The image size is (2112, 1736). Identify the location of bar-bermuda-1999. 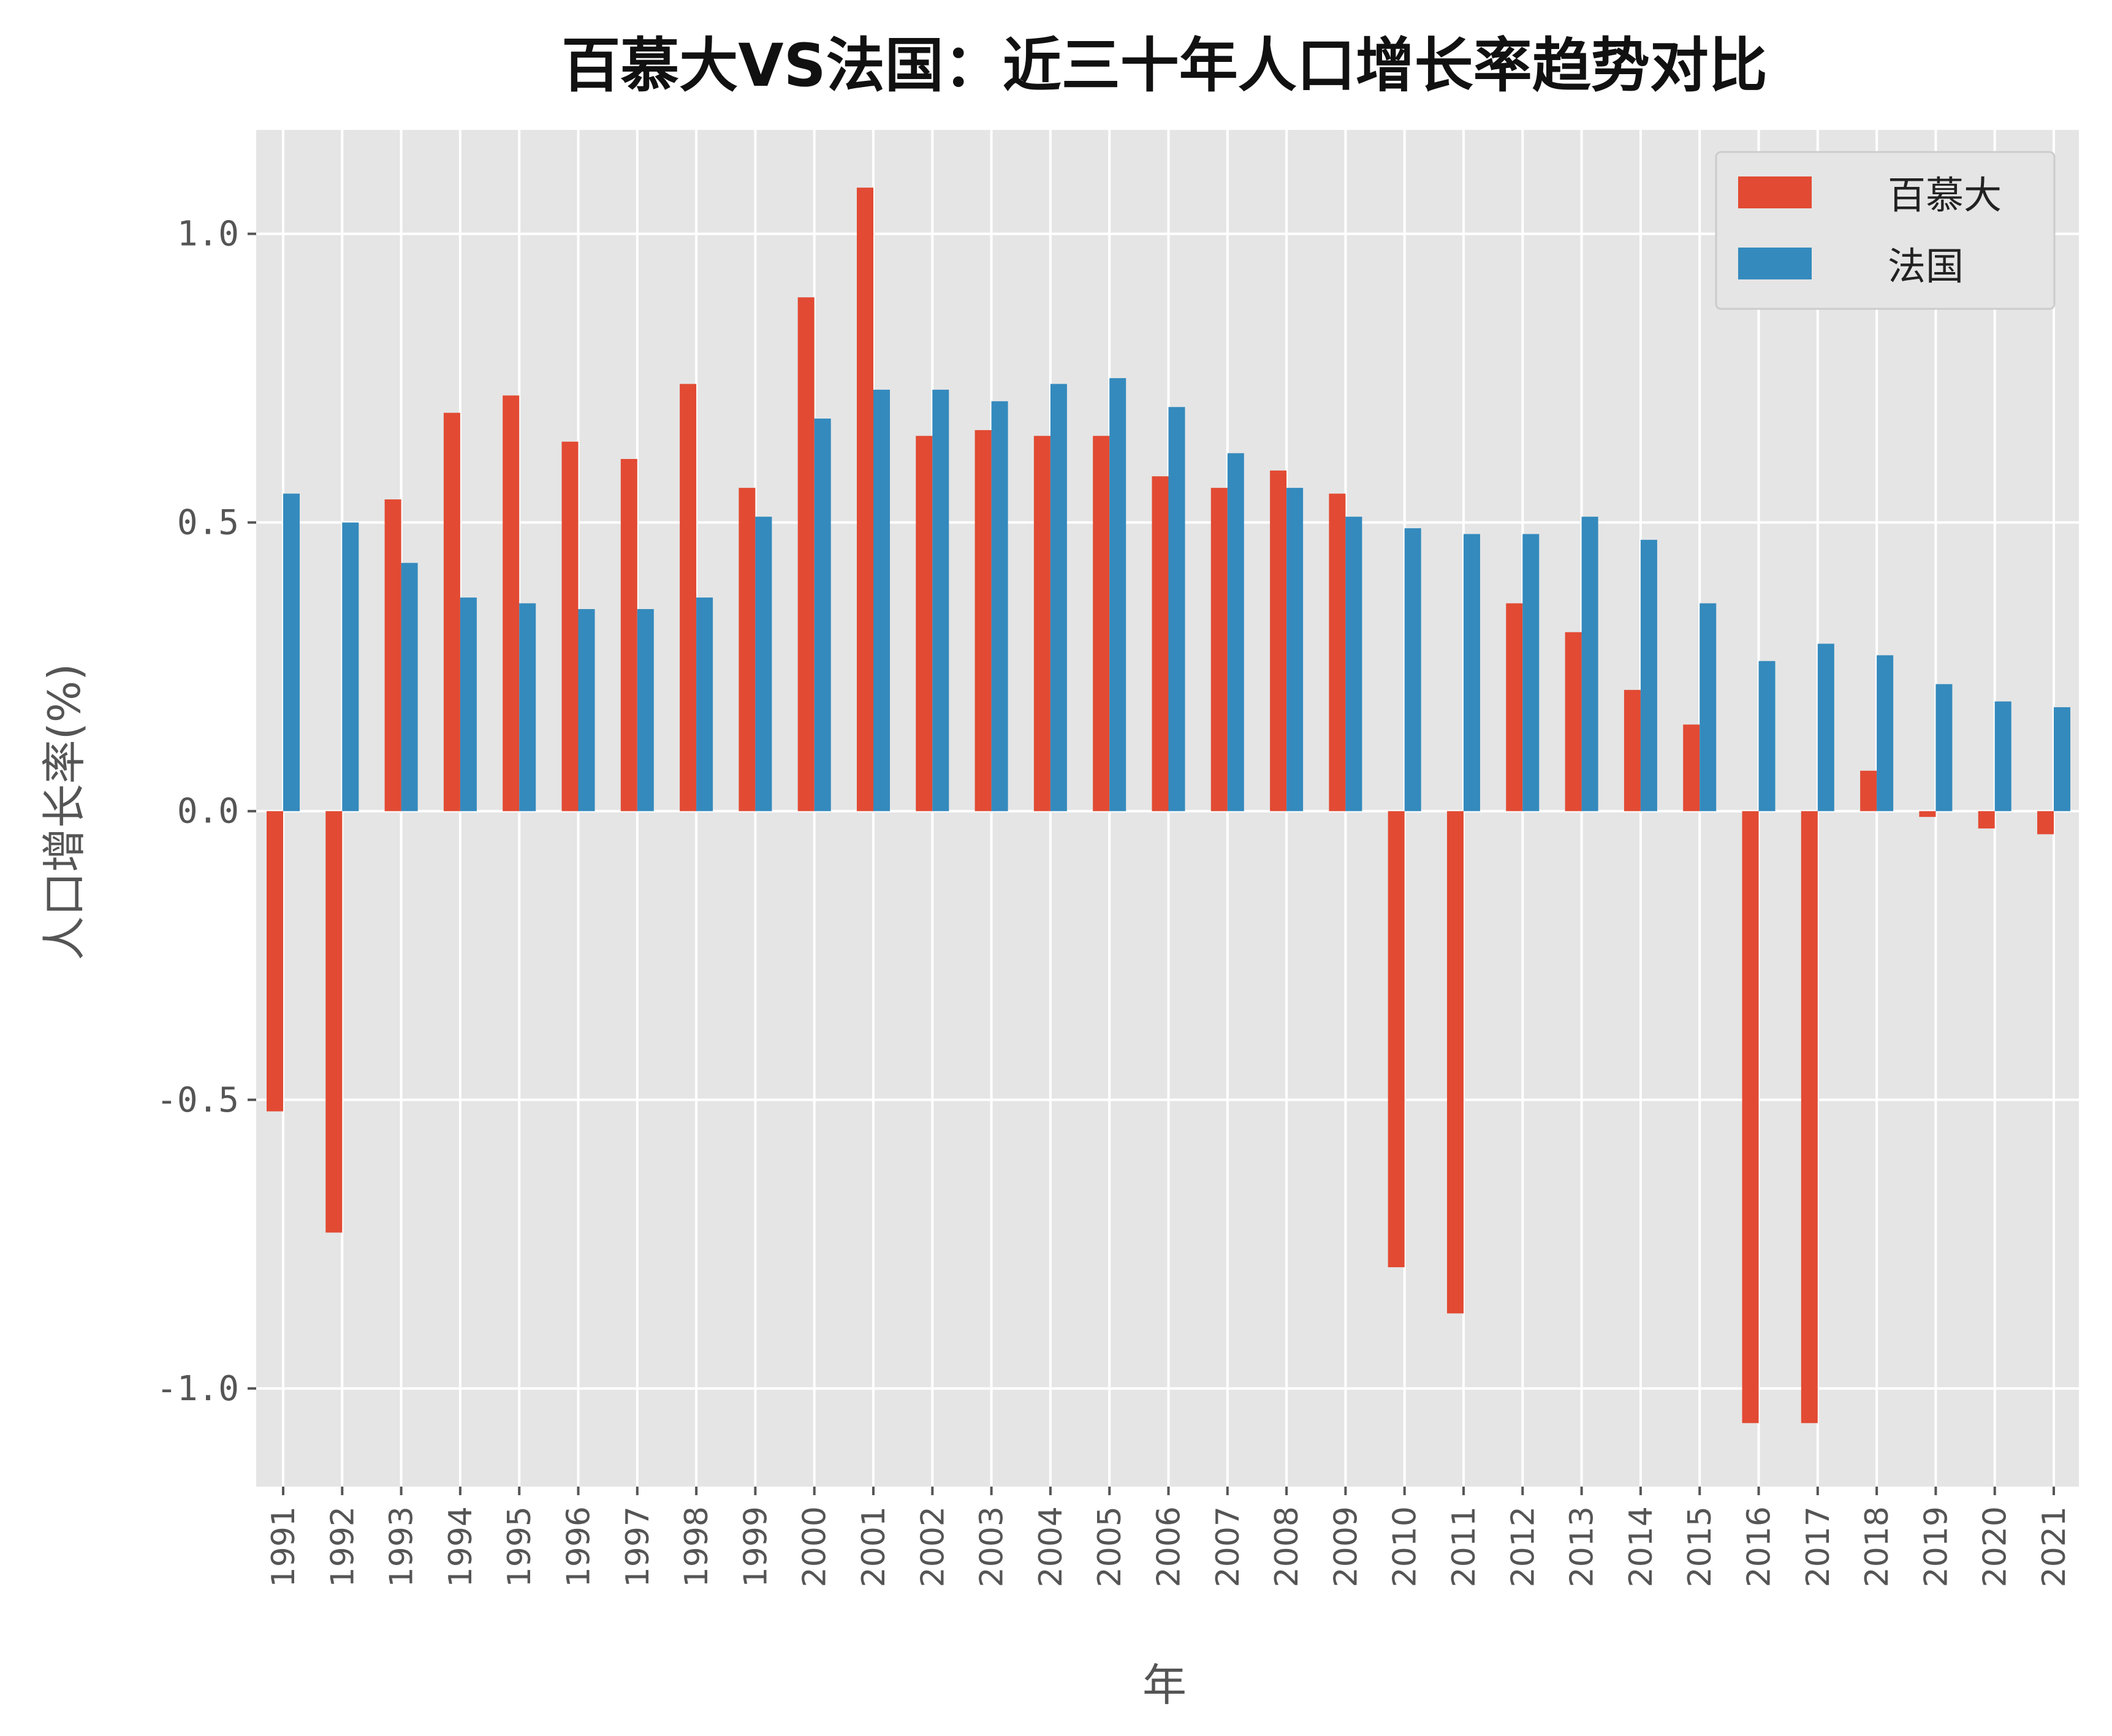
(747, 649).